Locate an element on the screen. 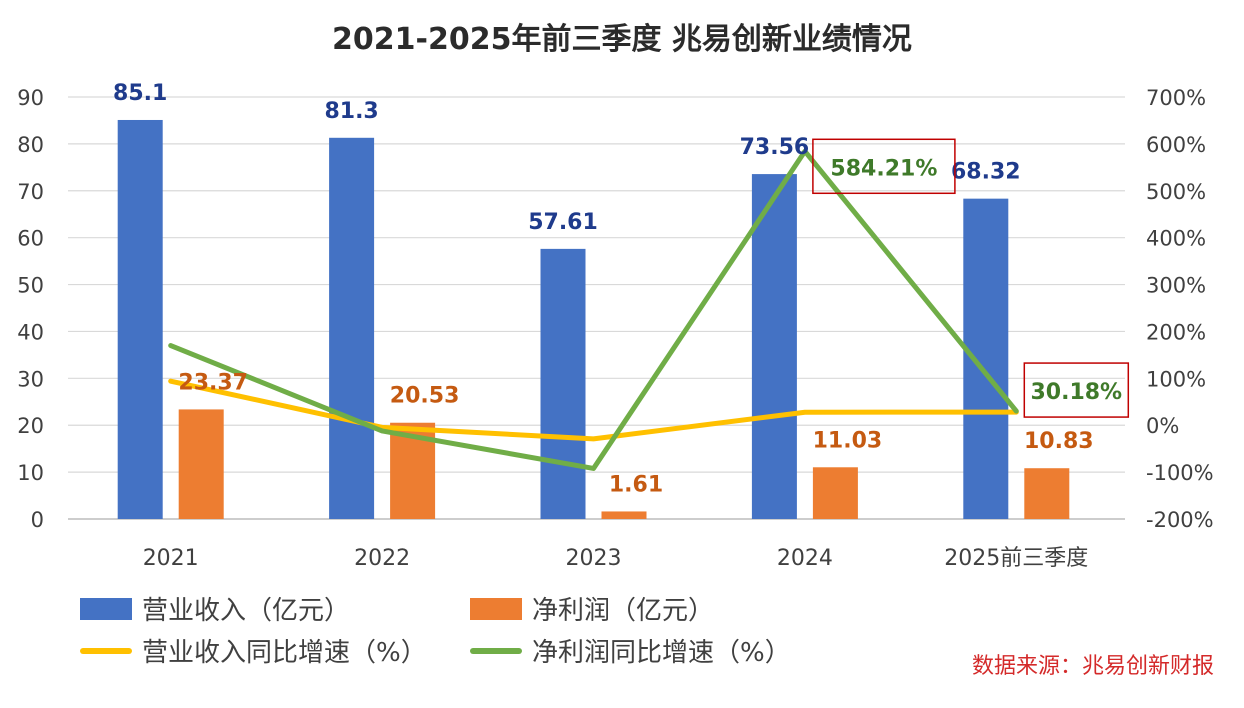 Image resolution: width=1244 pixels, height=708 pixels. legend-item-net-profit-yoy: 净利润同比增速（%） is located at coordinates (630, 650).